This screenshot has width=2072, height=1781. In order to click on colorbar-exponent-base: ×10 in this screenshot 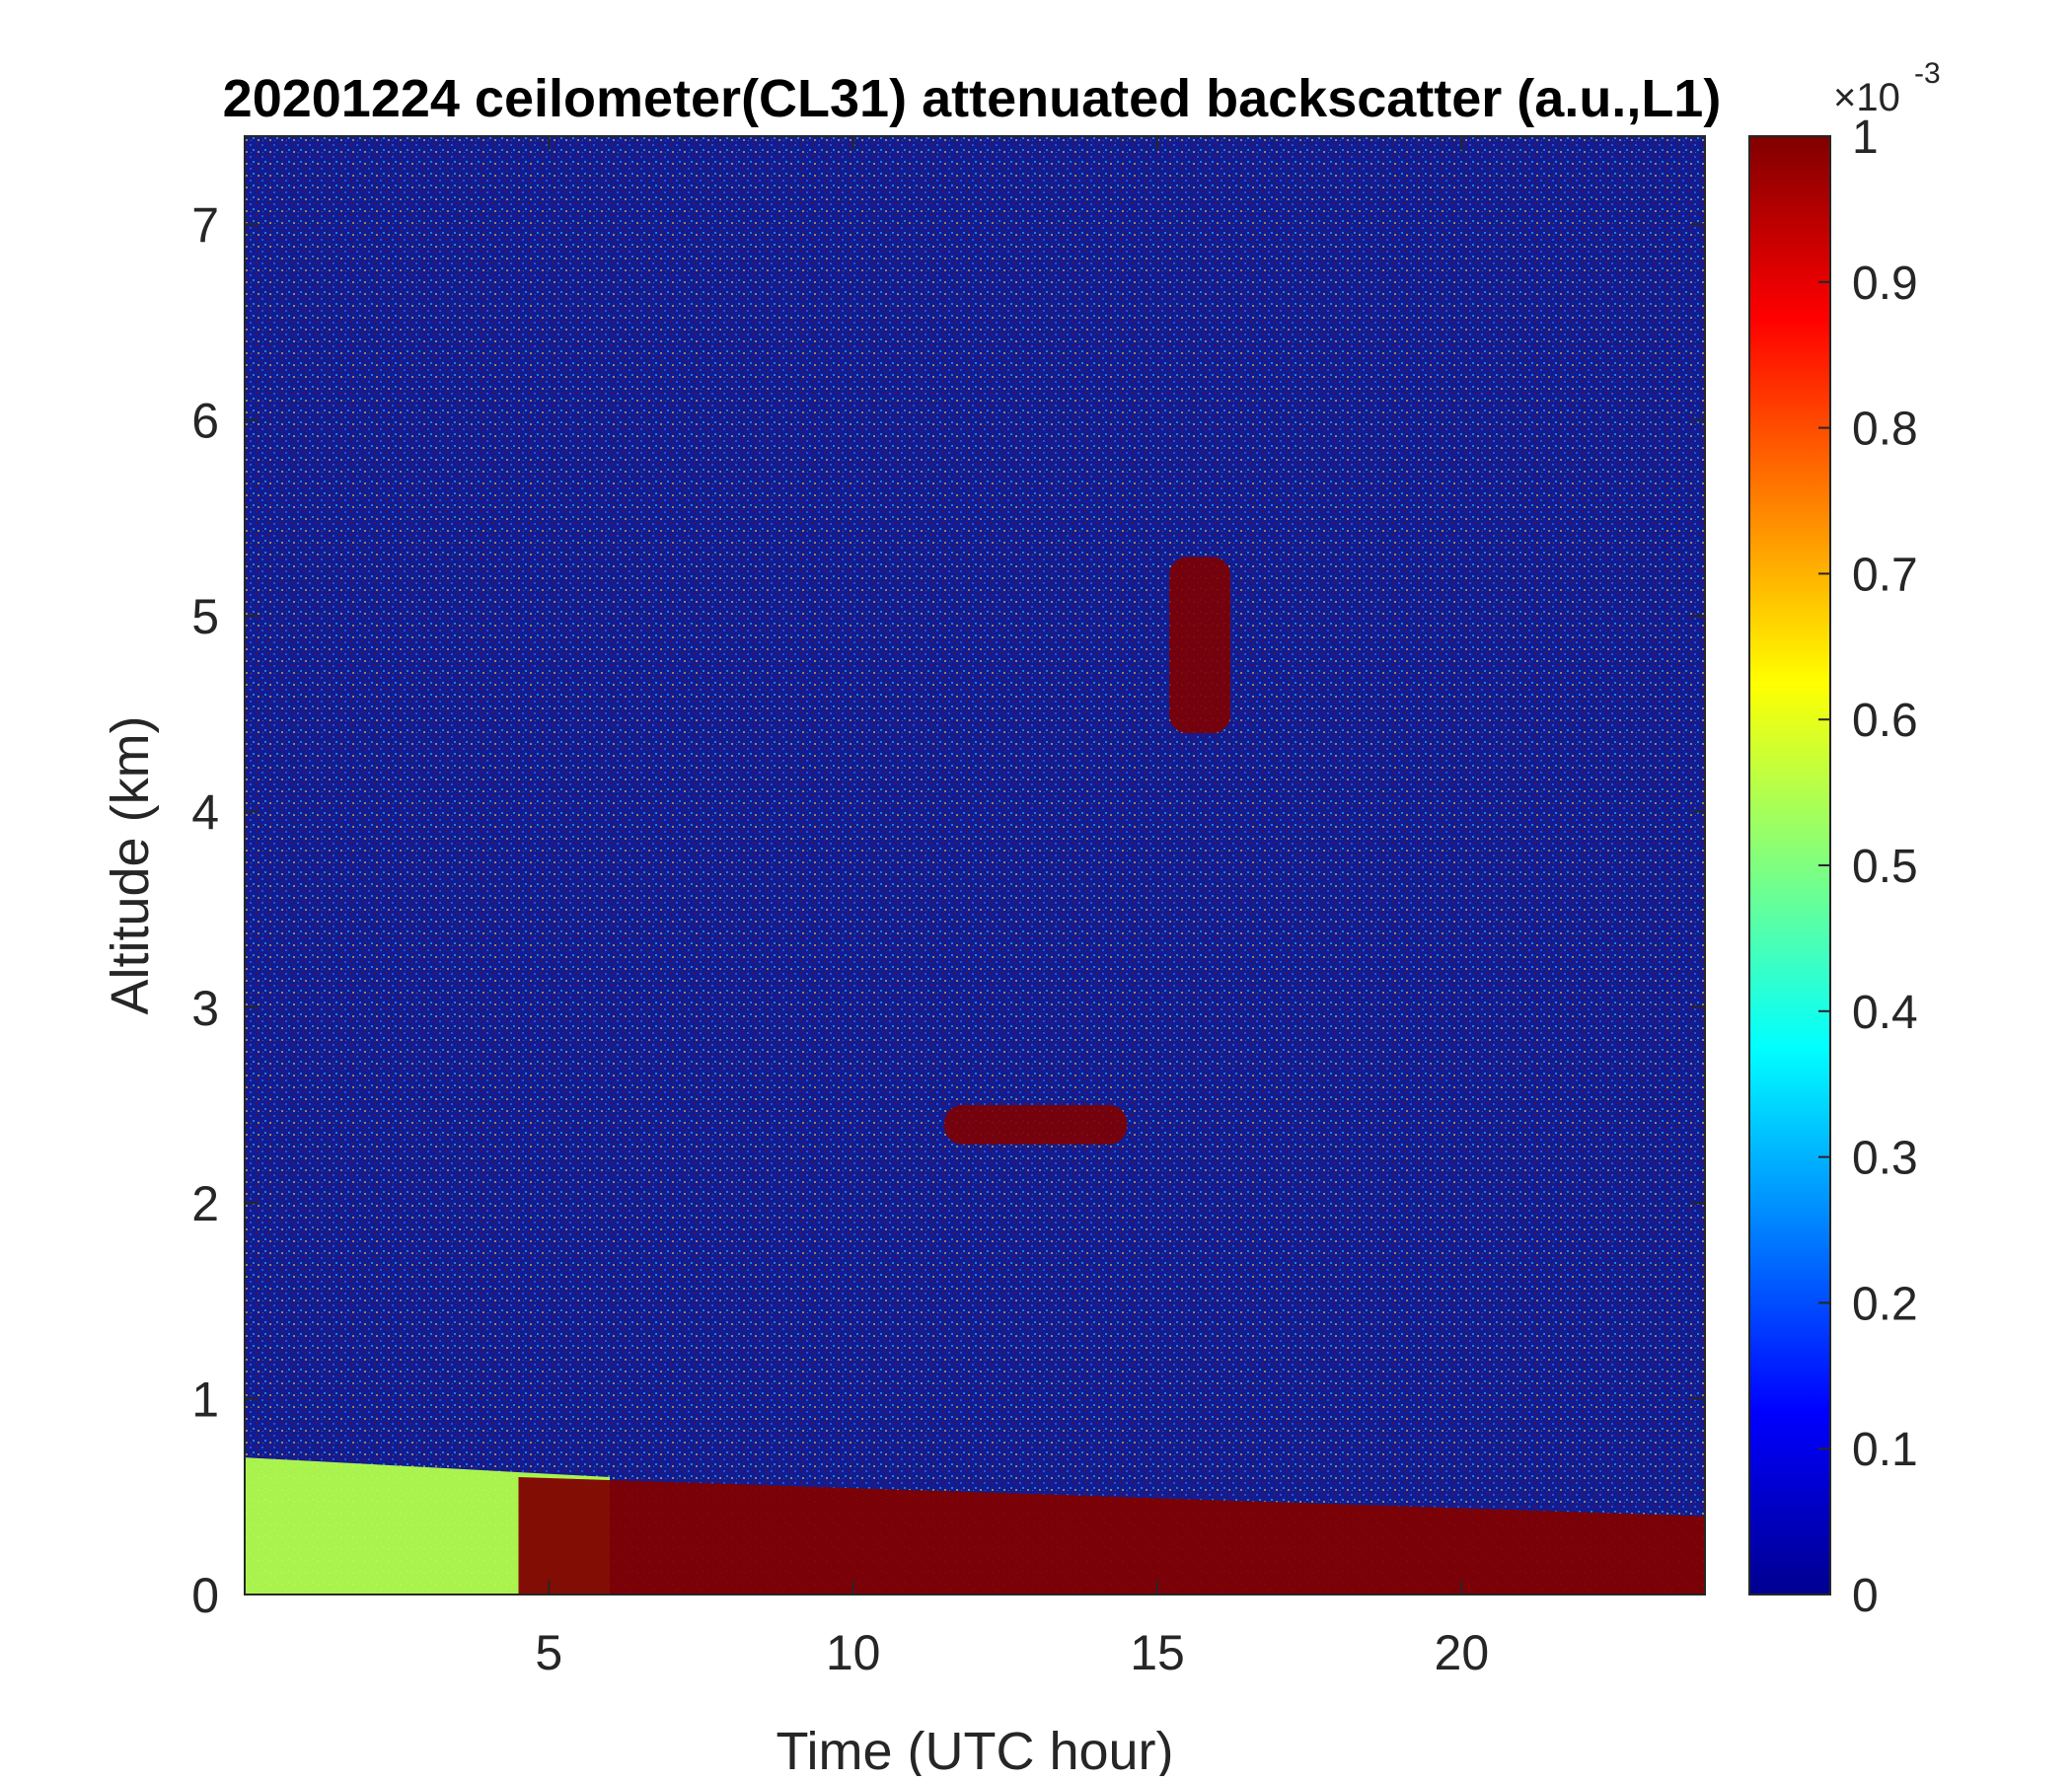, I will do `click(1867, 98)`.